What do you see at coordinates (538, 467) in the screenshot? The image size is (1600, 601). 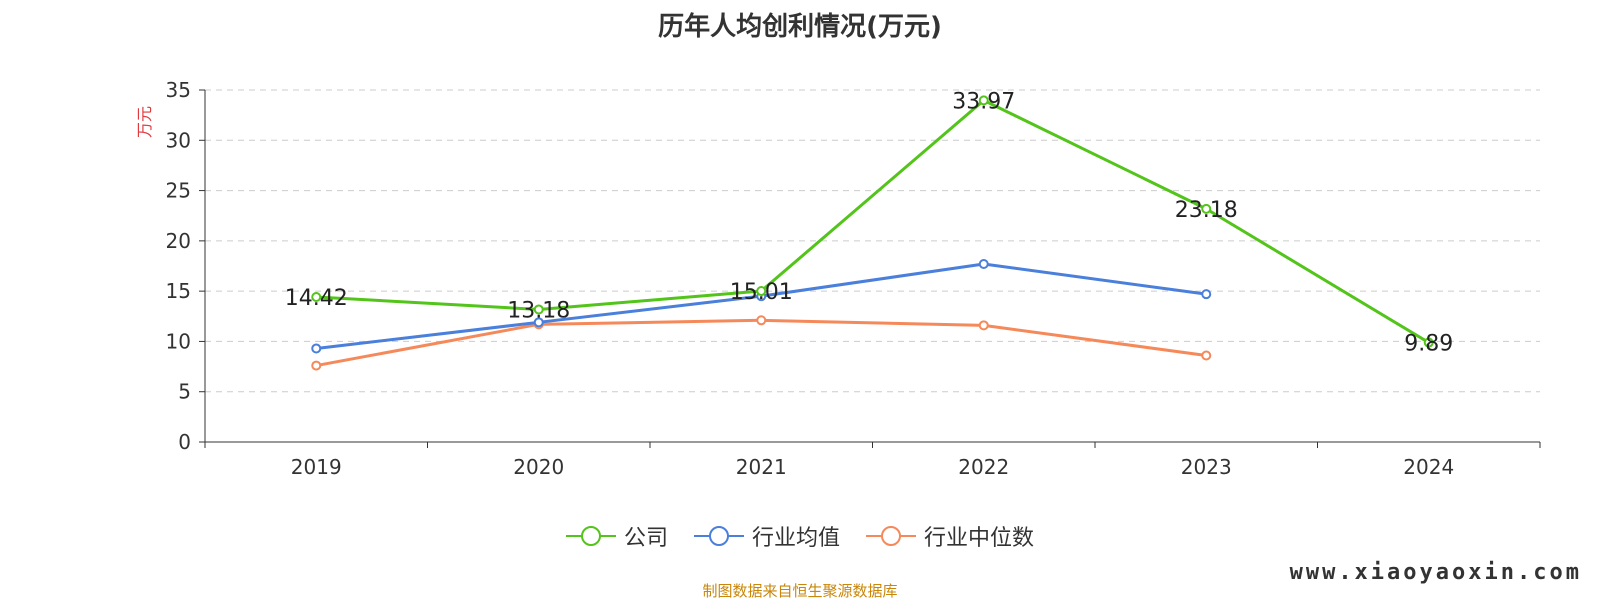 I see `x-tick-label: 2020` at bounding box center [538, 467].